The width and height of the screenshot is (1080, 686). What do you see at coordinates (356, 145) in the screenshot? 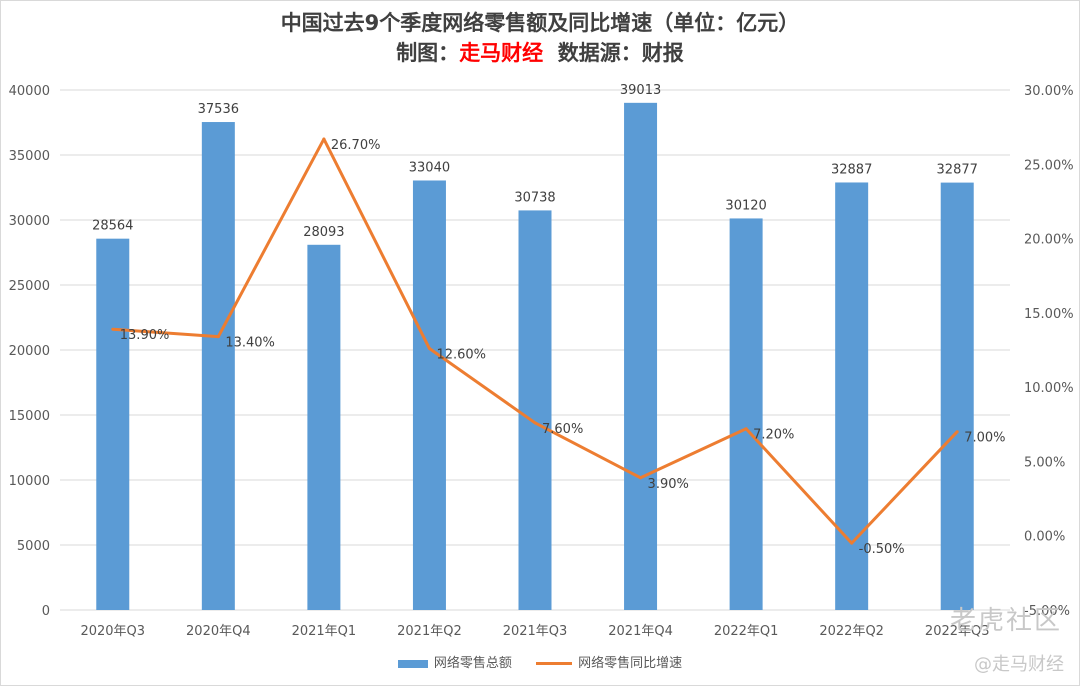
I see `growth-value-label: 26.70%` at bounding box center [356, 145].